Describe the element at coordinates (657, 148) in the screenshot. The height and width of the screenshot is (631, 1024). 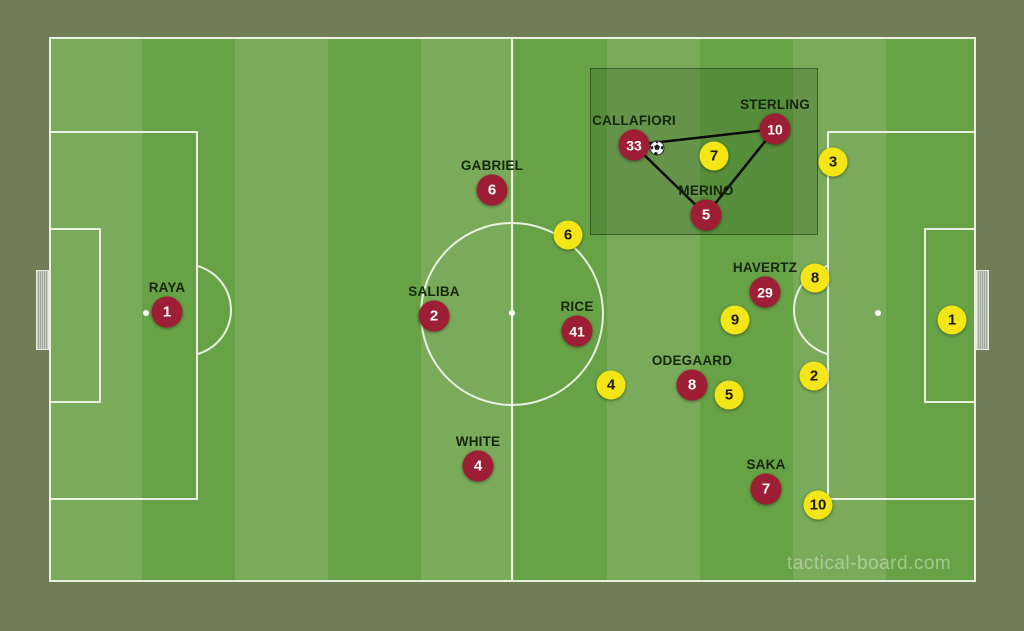
I see `soccer-ball-icon` at that location.